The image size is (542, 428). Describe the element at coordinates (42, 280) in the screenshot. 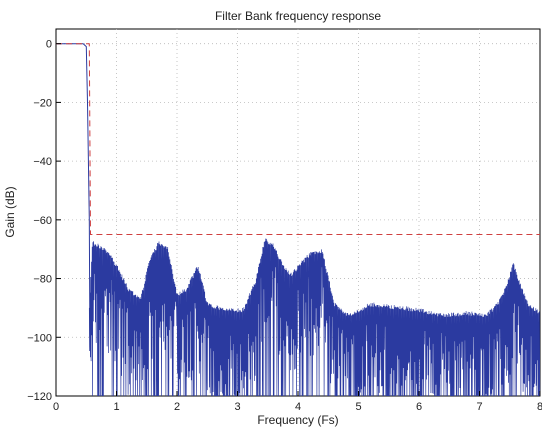

I see `y-tick-label: −80` at that location.